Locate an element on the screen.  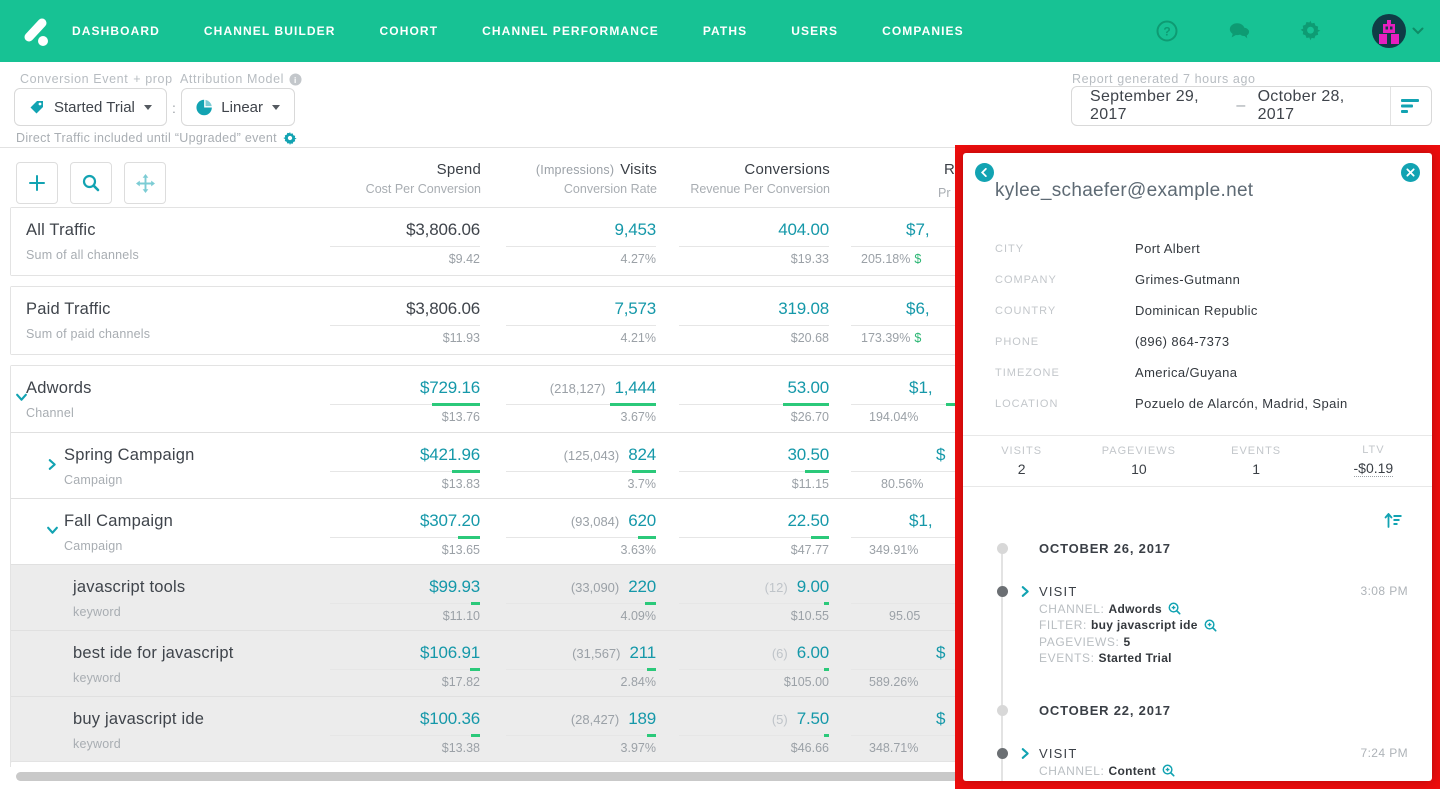
spend-value: $3,806.06 is located at coordinates (443, 308).